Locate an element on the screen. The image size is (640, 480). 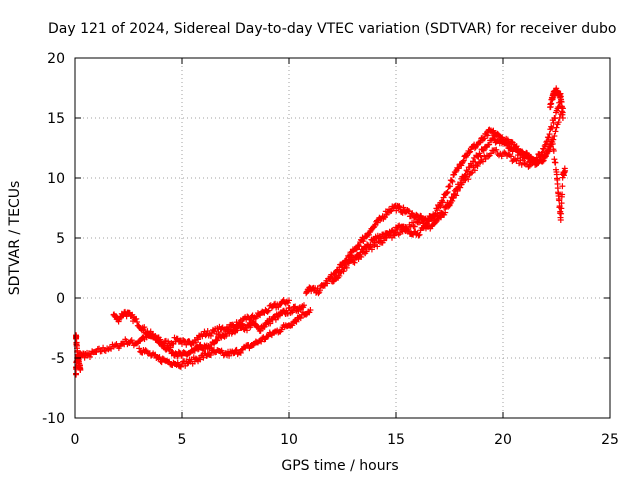
y-axis-title: SDTVAR / TECUs is located at coordinates (15, 238).